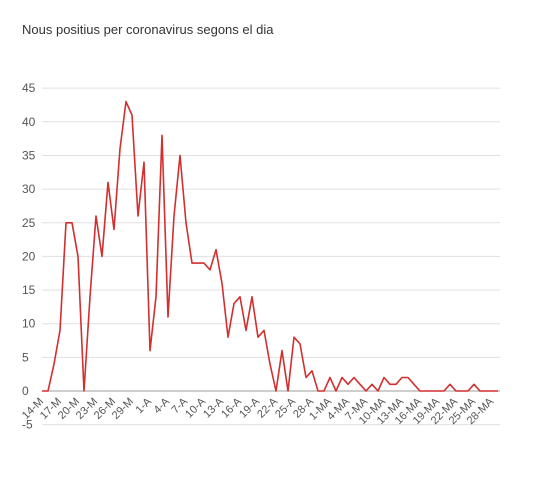 This screenshot has width=534, height=489. What do you see at coordinates (123, 409) in the screenshot?
I see `x-tick-label: 29-M` at bounding box center [123, 409].